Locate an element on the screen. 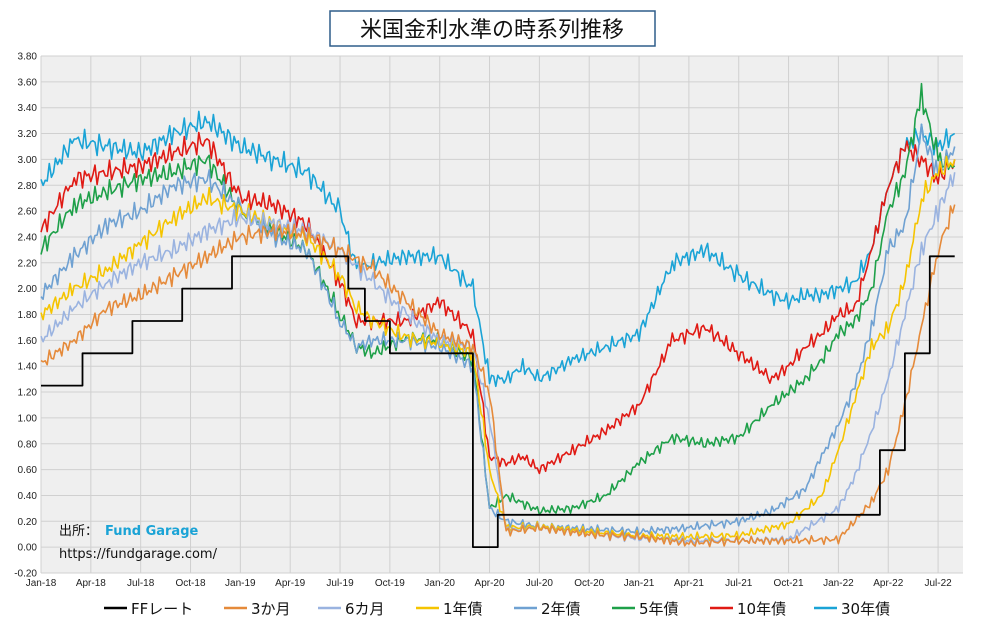 This screenshot has width=984, height=624. x-tick-label: Jan-20 is located at coordinates (439, 583).